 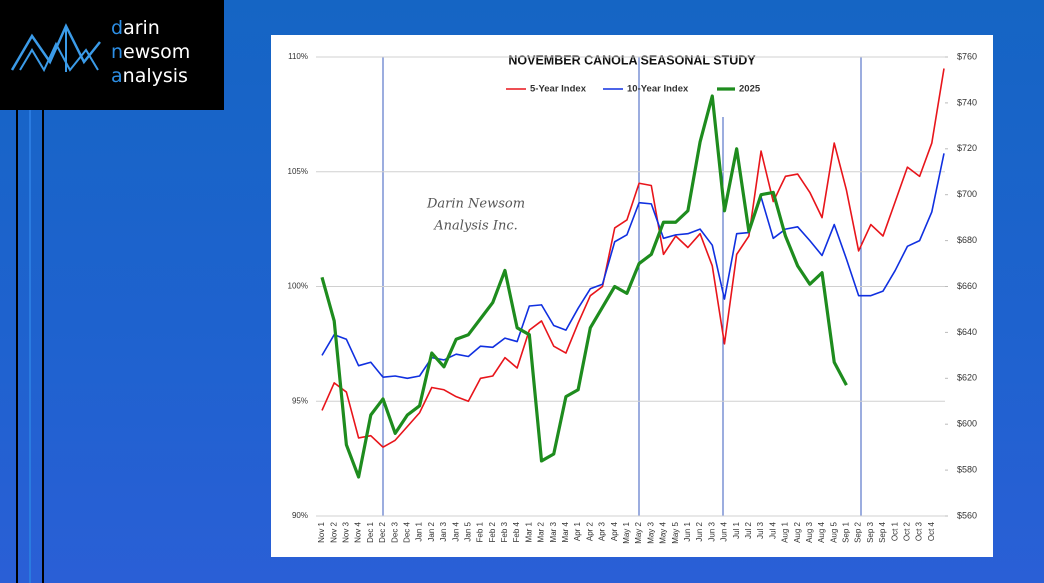 I want to click on x-tick-label: Jun 3, so click(x=711, y=531).